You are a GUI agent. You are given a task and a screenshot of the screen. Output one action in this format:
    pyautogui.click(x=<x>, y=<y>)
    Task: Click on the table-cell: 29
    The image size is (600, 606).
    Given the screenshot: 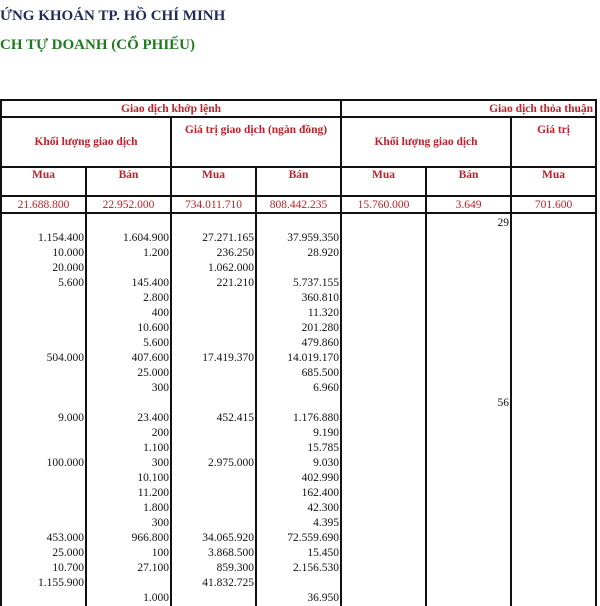 What is the action you would take?
    pyautogui.click(x=469, y=222)
    